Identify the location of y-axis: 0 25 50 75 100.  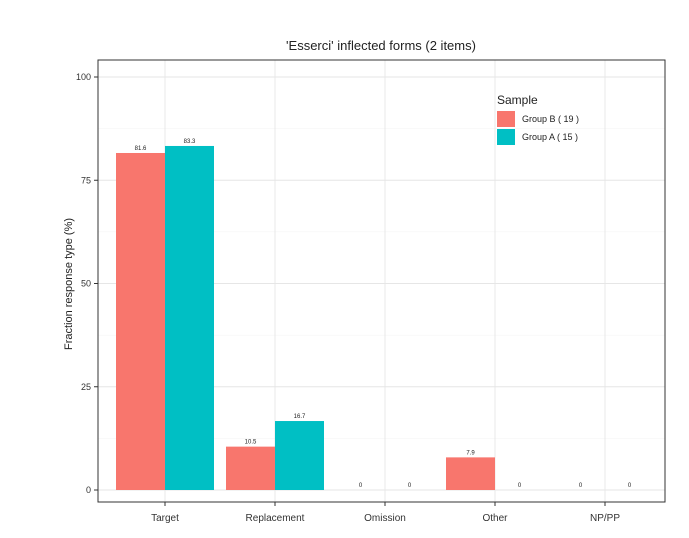
(87, 283).